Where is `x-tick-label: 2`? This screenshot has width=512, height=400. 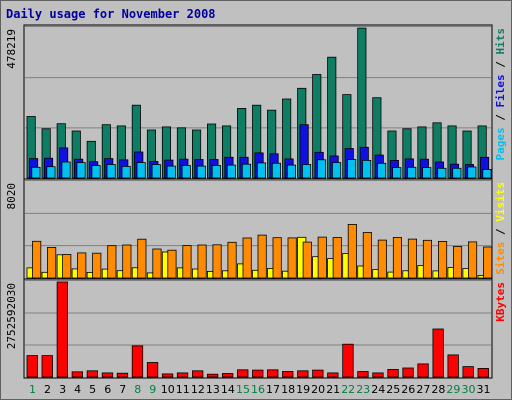
x-tick-label: 2 is located at coordinates (47, 389).